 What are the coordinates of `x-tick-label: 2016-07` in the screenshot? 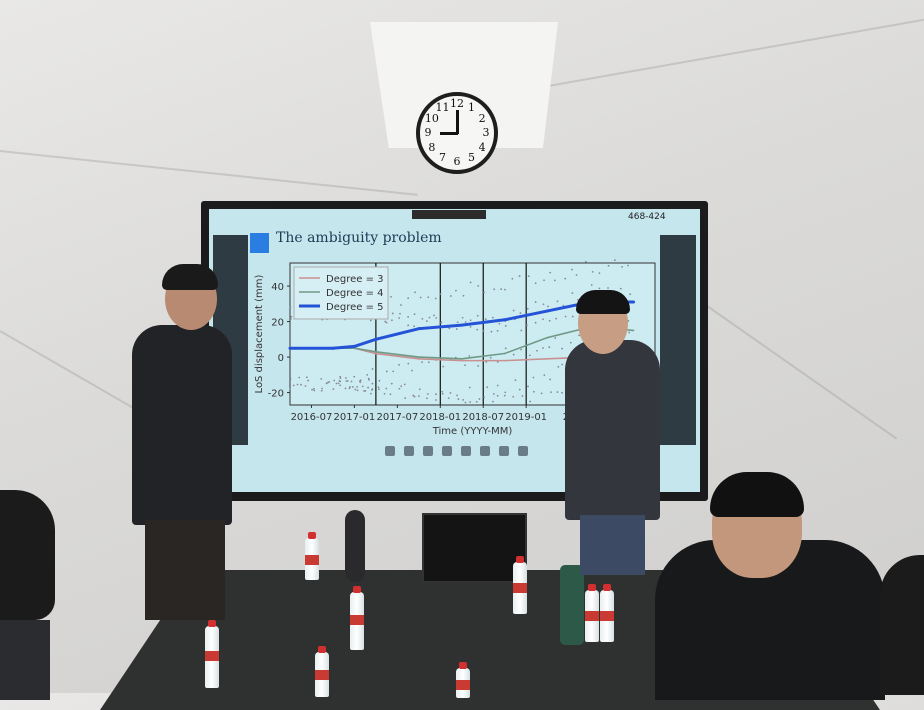 It's located at (312, 417).